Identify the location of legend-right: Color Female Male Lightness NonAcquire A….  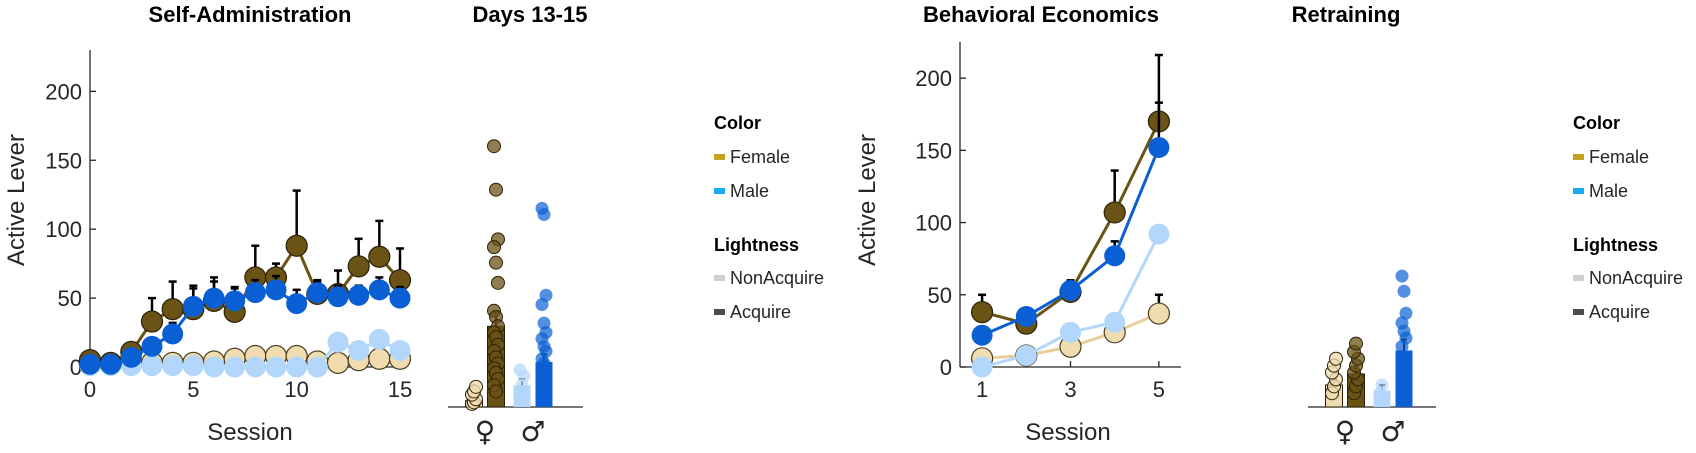
(1628, 217).